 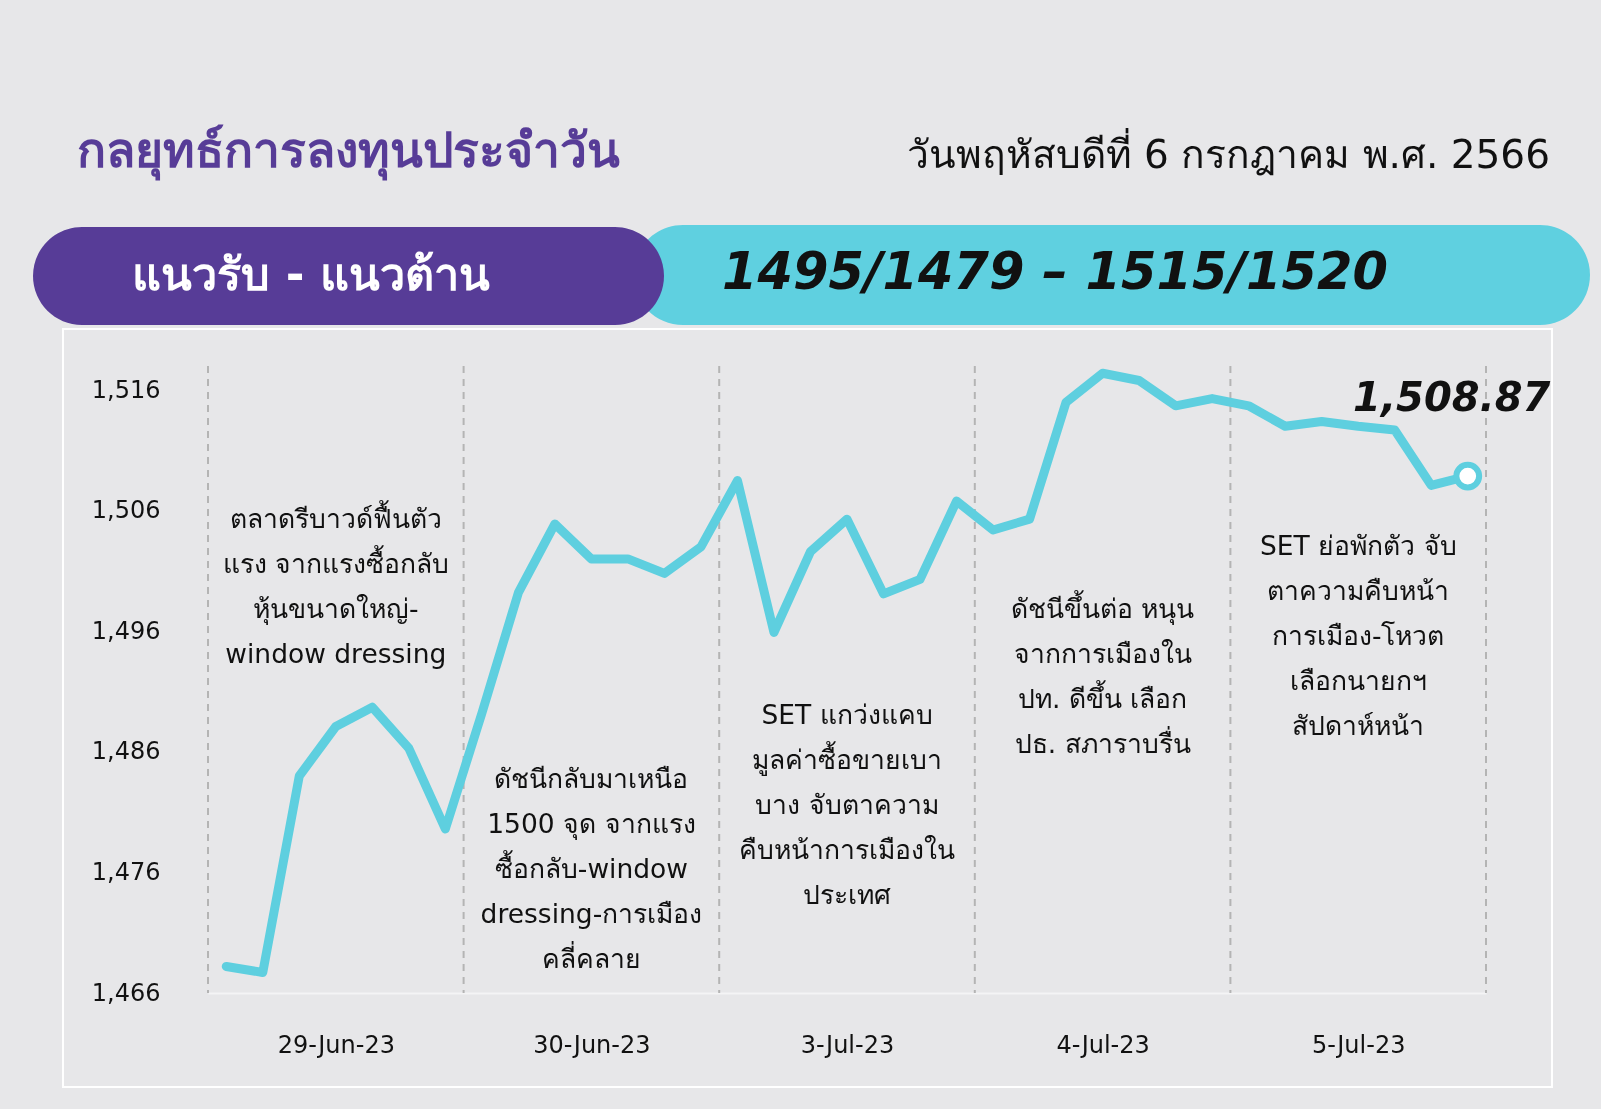 I want to click on text: 1495/1479 – 1515/1520, so click(x=1055, y=271).